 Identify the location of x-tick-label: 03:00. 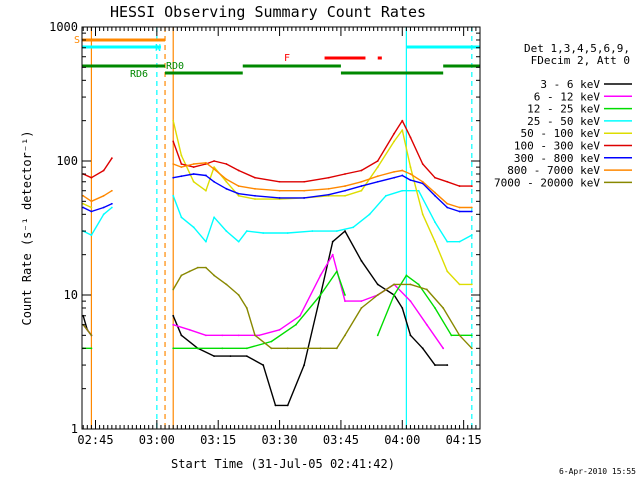
(157, 440).